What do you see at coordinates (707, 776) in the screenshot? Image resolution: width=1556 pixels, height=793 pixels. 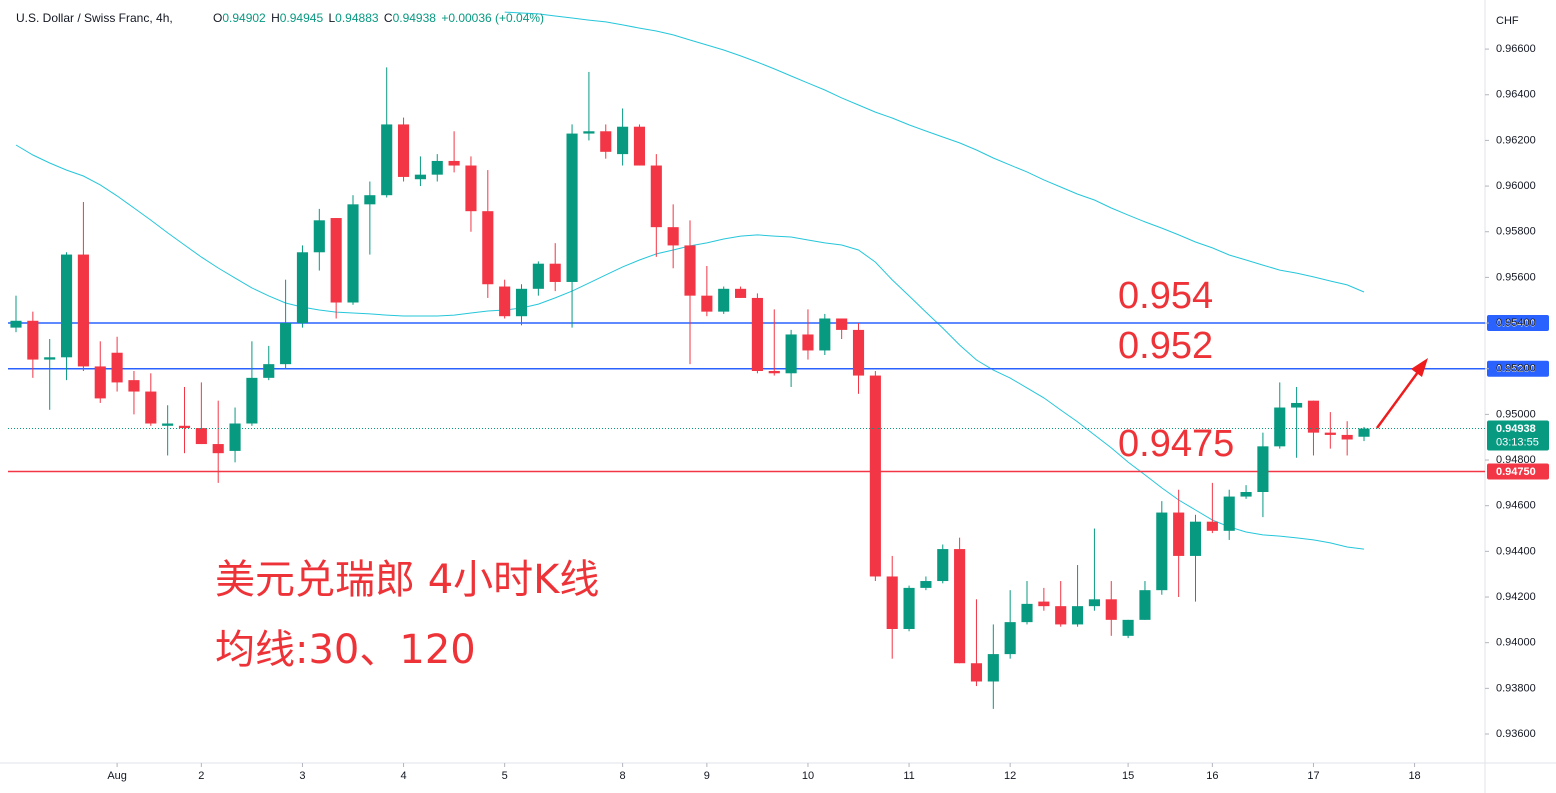 I see `x-tick-label: 9` at bounding box center [707, 776].